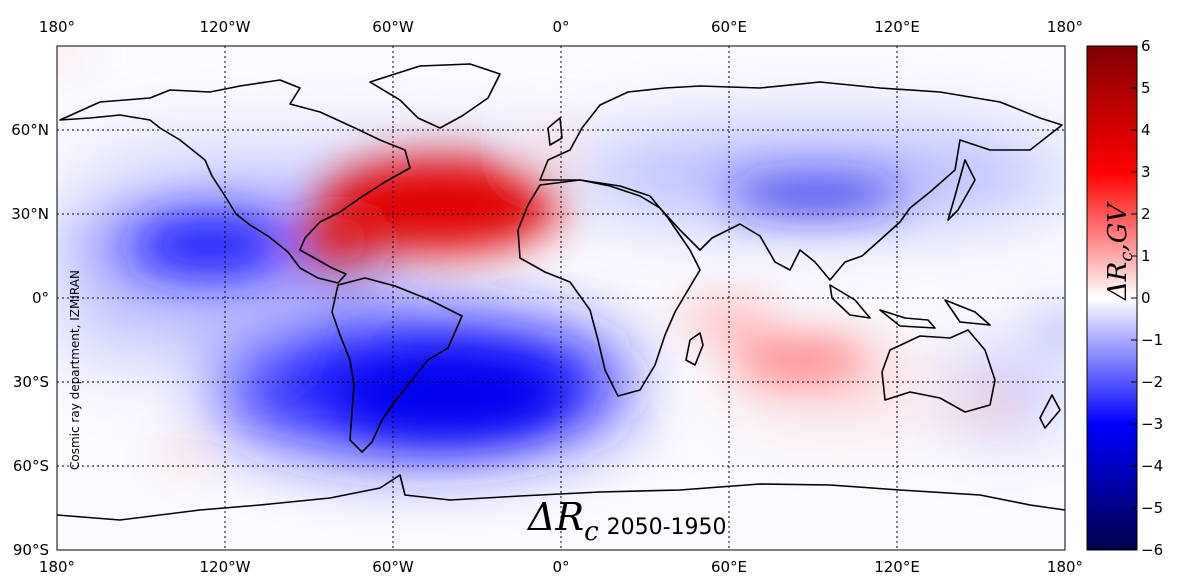 The height and width of the screenshot is (583, 1178). What do you see at coordinates (31, 466) in the screenshot?
I see `lat-tick: 60°S` at bounding box center [31, 466].